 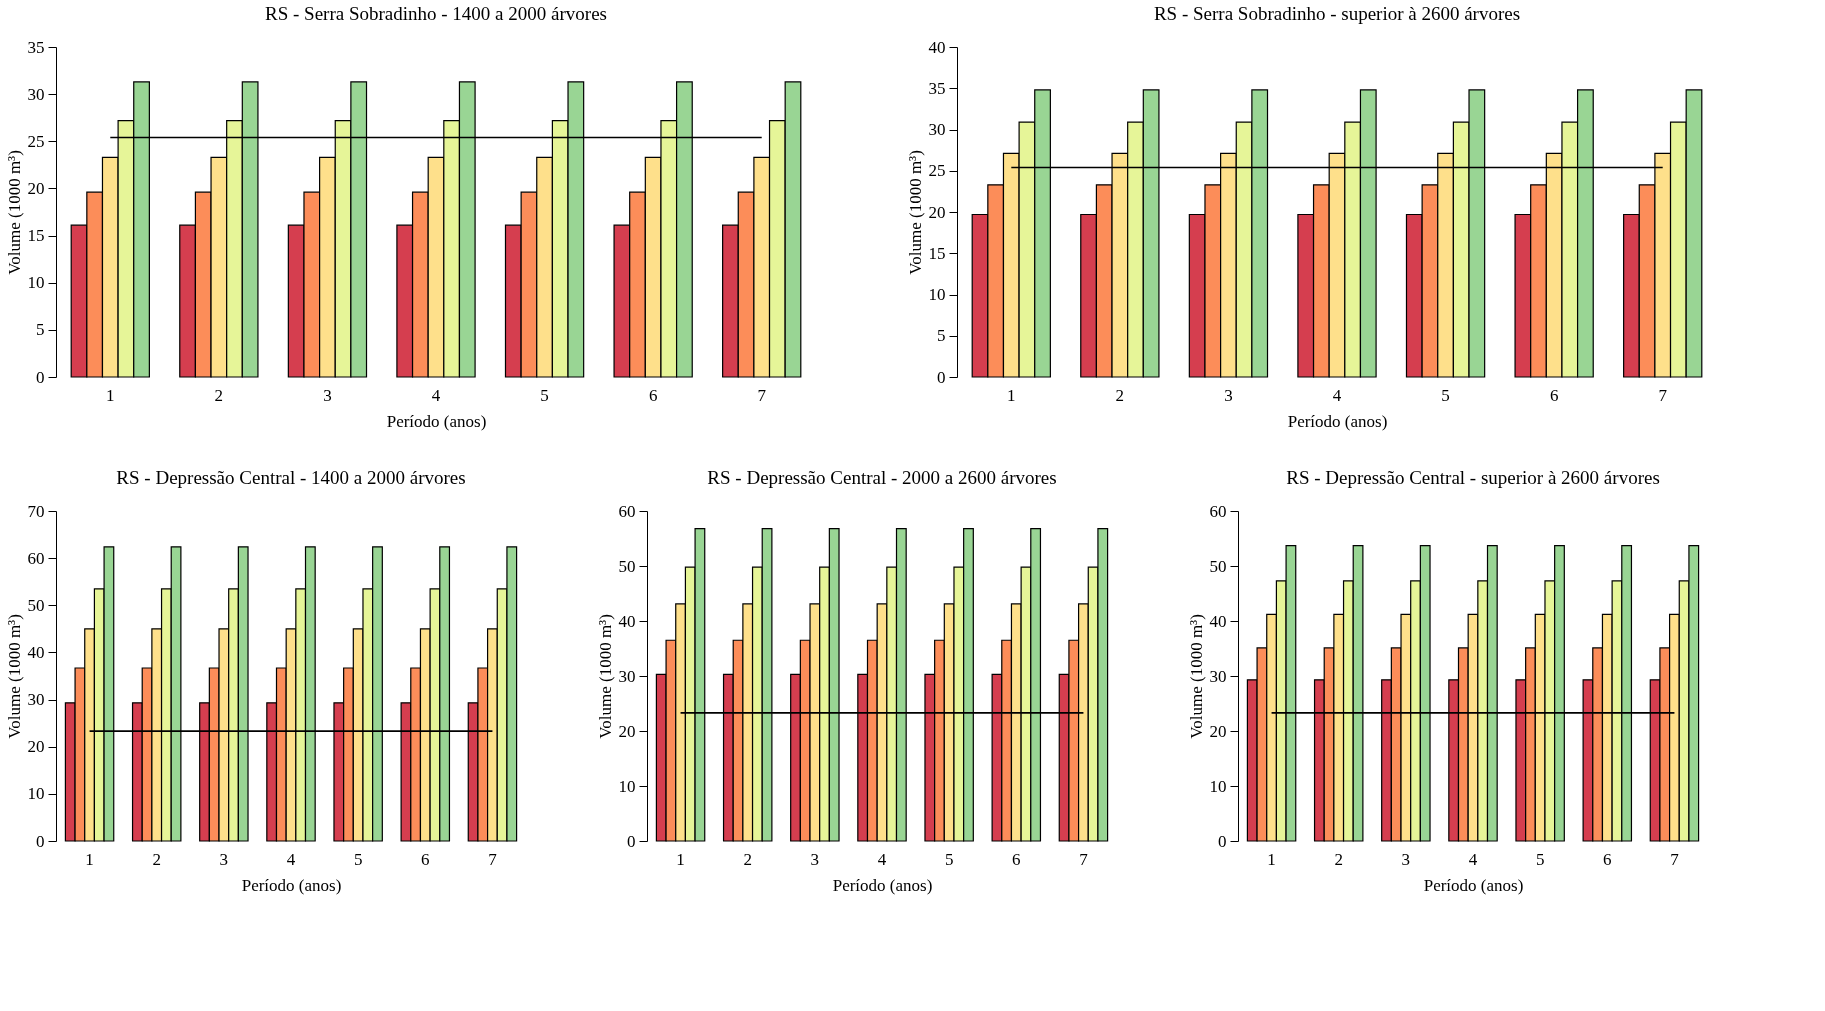 What do you see at coordinates (36, 511) in the screenshot?
I see `y-tick-label: 70` at bounding box center [36, 511].